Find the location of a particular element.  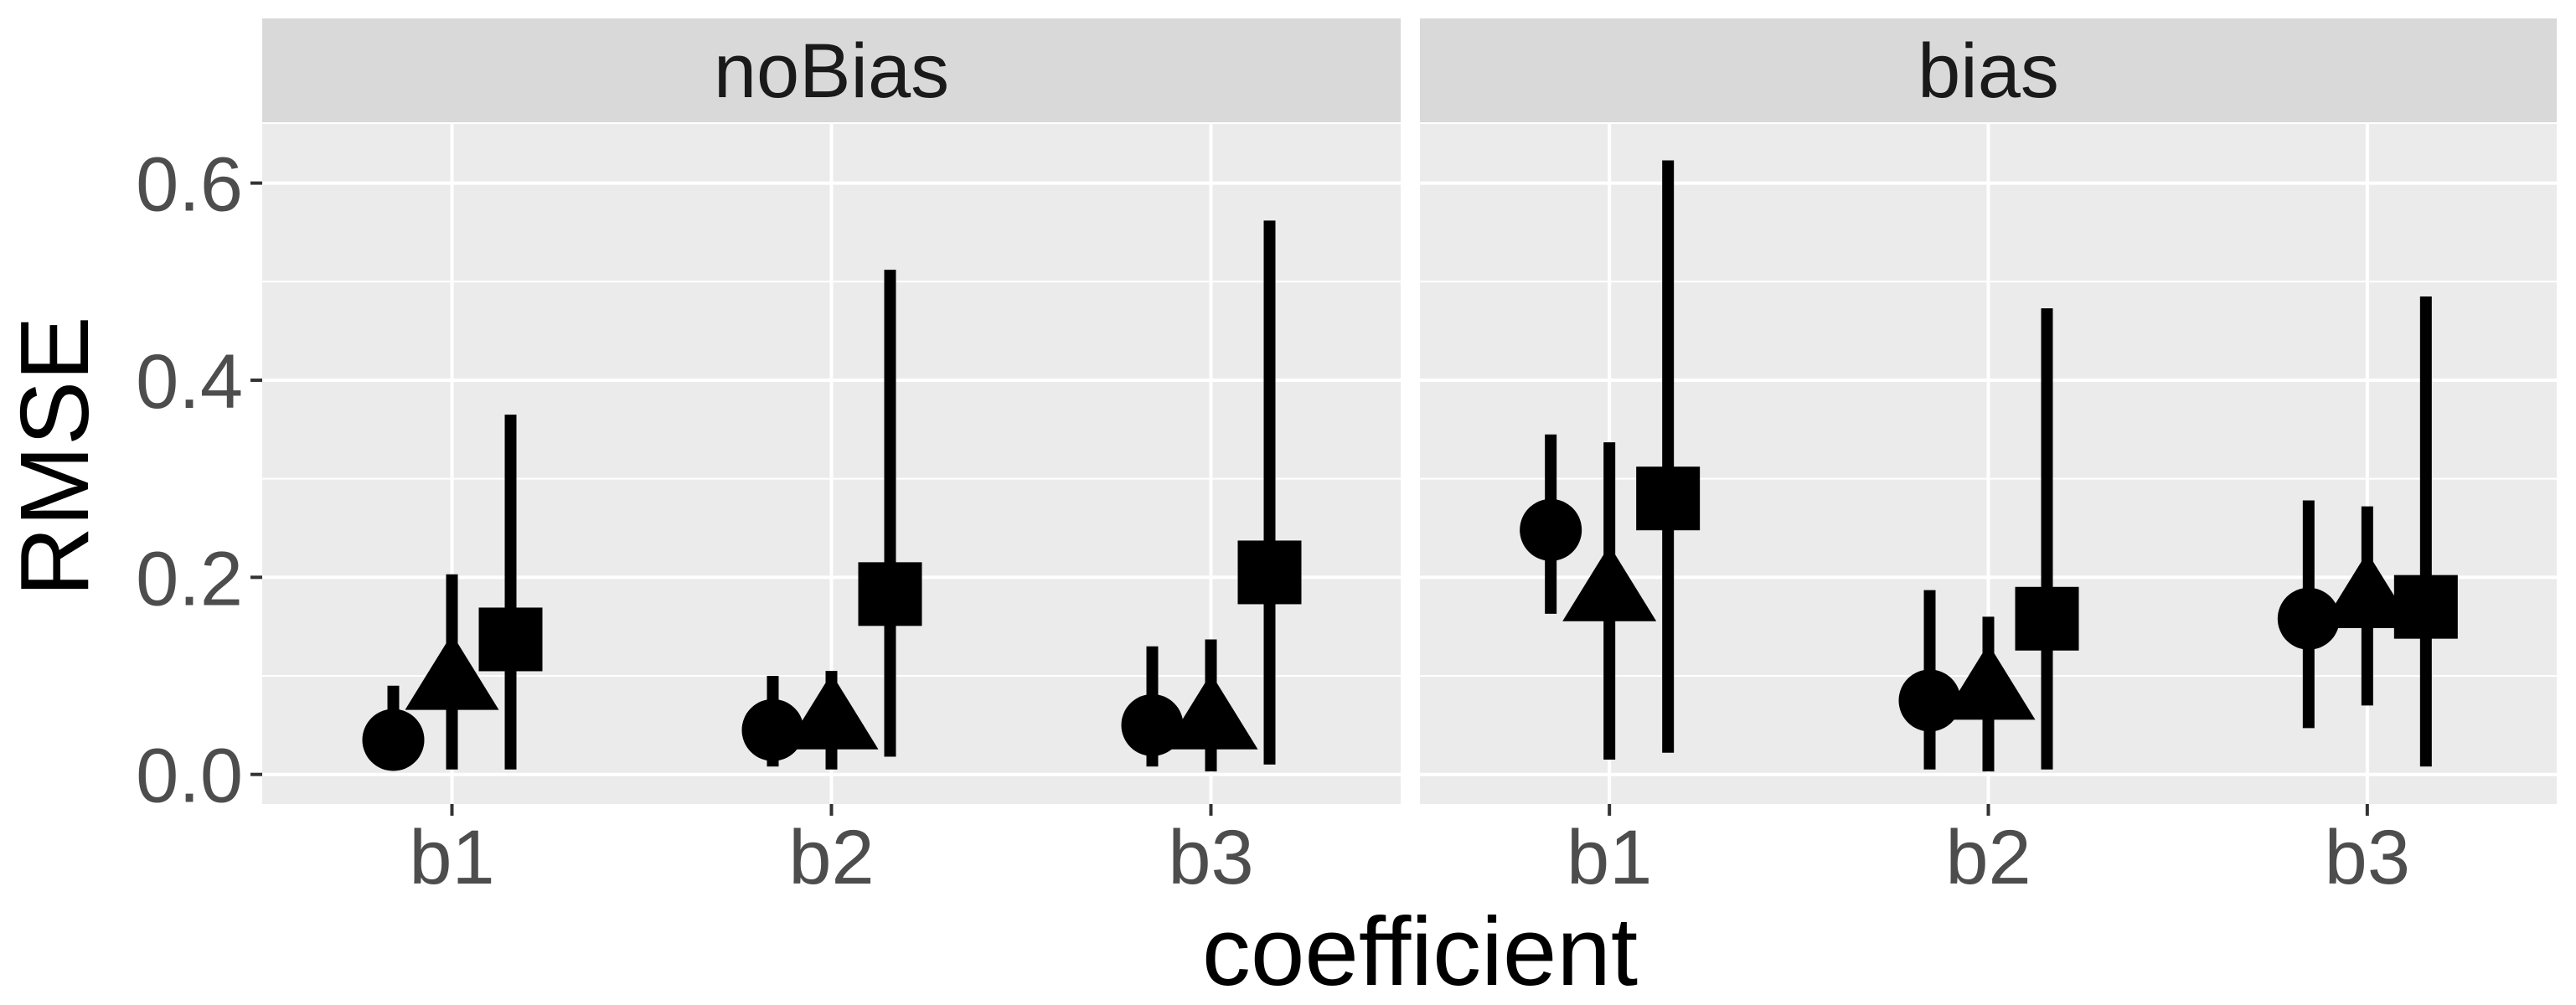

strip-label: bias is located at coordinates (1988, 71).